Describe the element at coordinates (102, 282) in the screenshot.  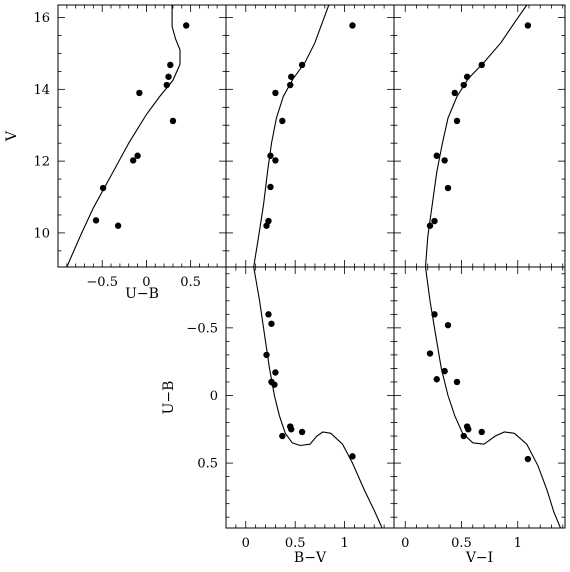
I see `x-tick-label: −0.5` at that location.